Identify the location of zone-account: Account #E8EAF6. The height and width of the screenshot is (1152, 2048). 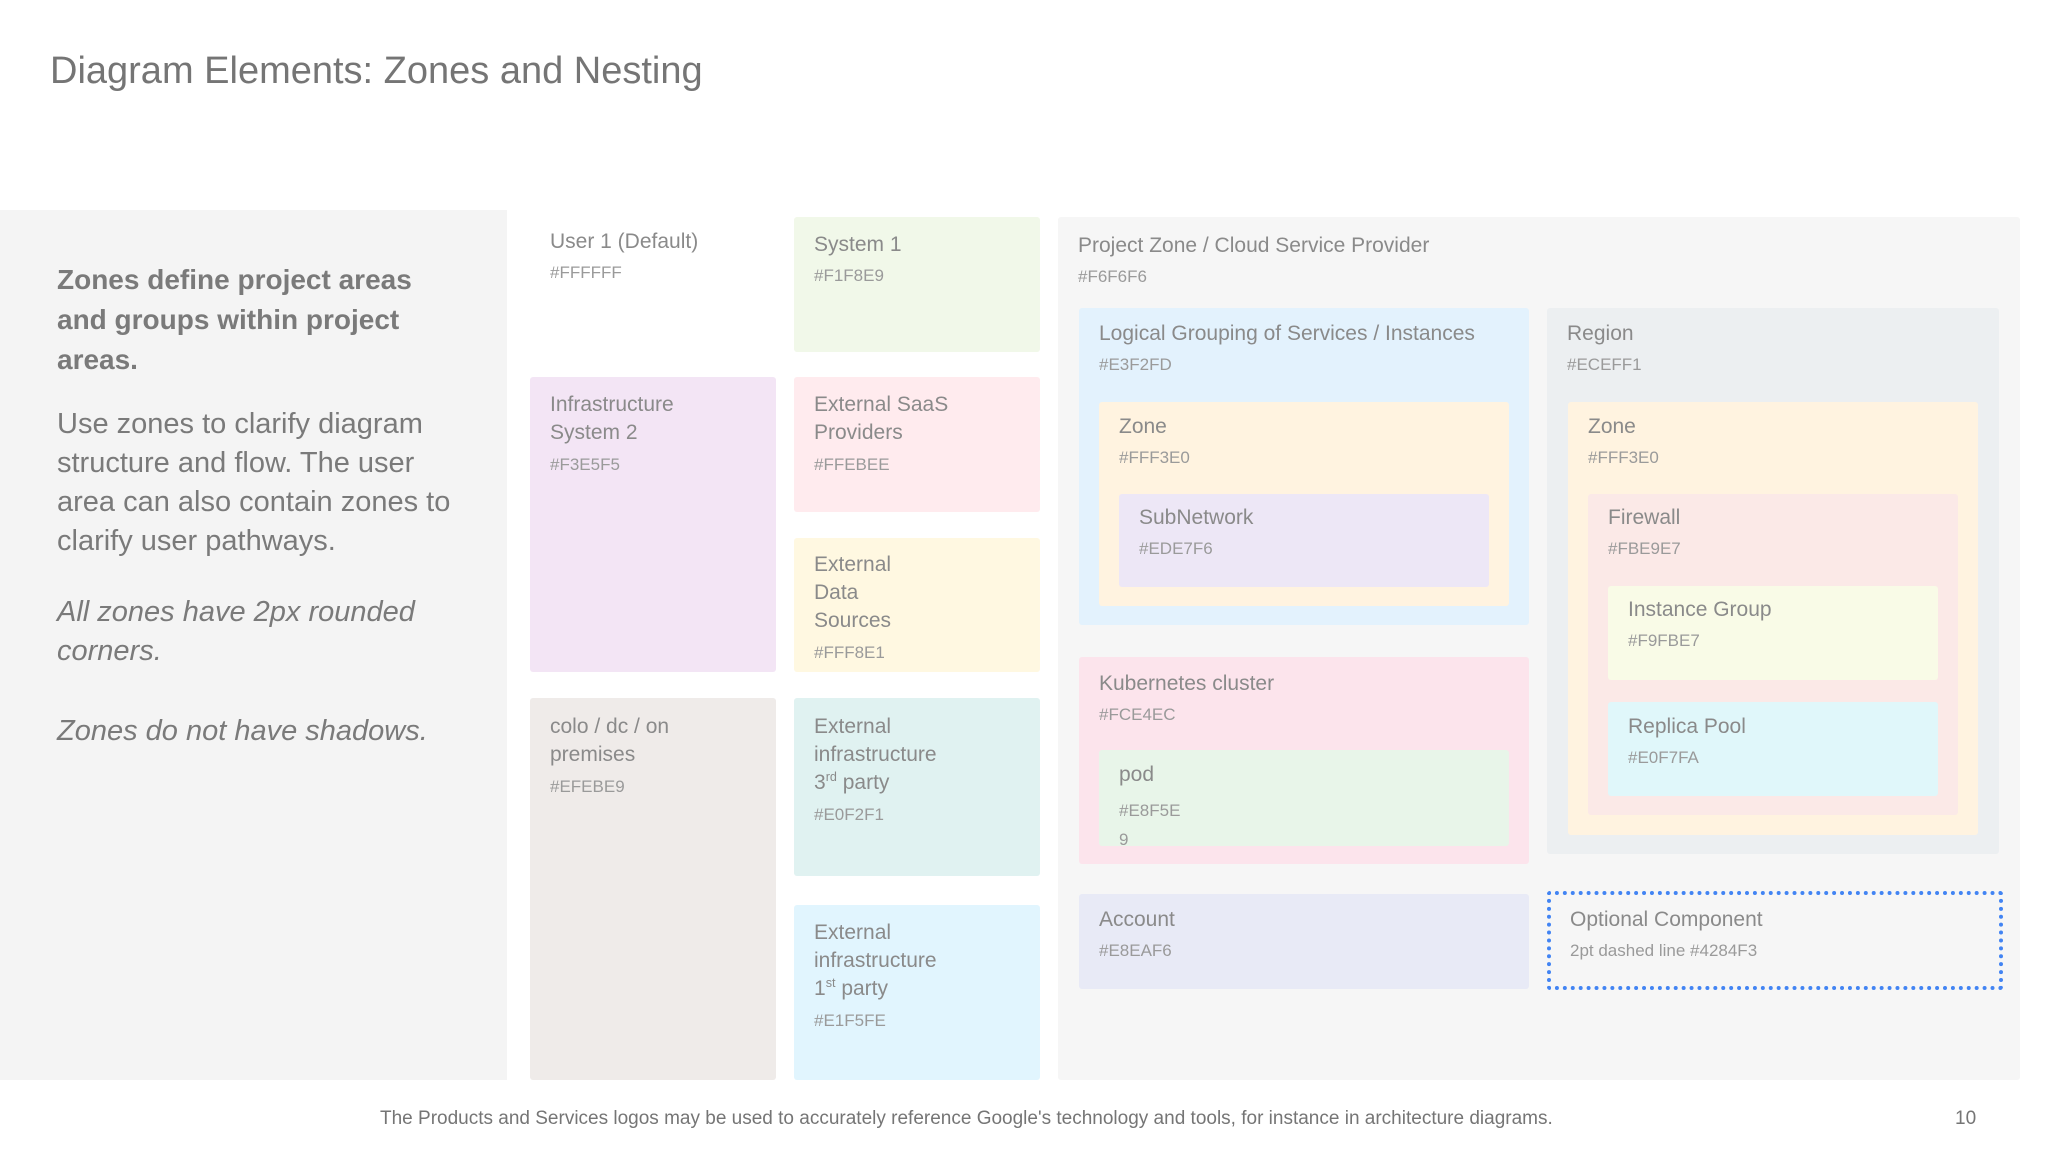
(1304, 941).